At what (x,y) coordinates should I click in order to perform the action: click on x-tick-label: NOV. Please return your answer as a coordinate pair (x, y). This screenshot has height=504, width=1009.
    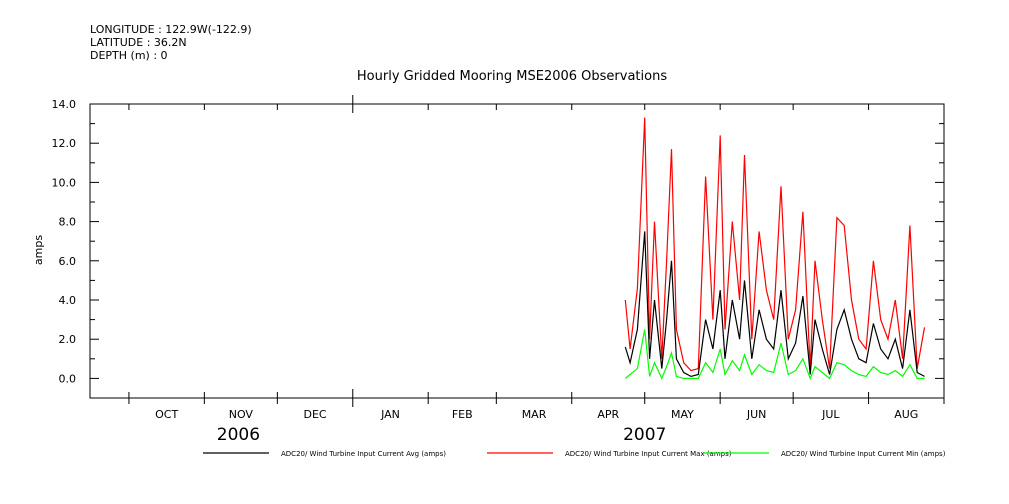
    Looking at the image, I should click on (241, 414).